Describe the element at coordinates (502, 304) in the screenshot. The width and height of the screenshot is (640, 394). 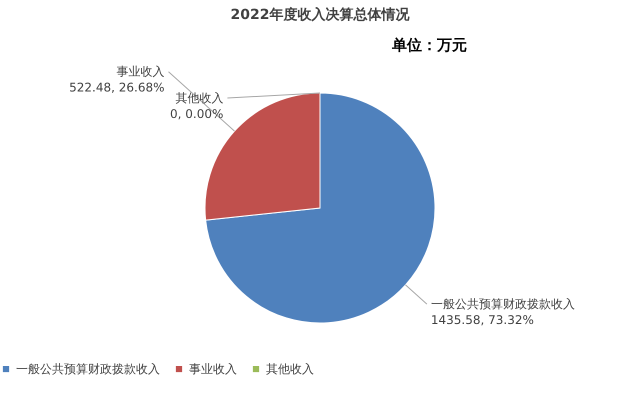
I see `slice-label: 一般公共预算财政拨款收入` at that location.